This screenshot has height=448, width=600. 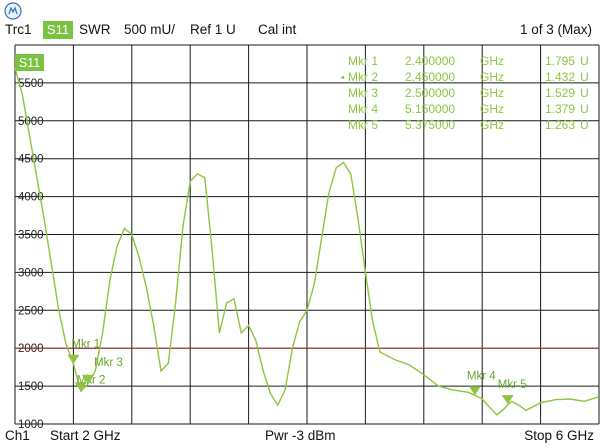 I want to click on y-tick-label: 5000, so click(x=31, y=122).